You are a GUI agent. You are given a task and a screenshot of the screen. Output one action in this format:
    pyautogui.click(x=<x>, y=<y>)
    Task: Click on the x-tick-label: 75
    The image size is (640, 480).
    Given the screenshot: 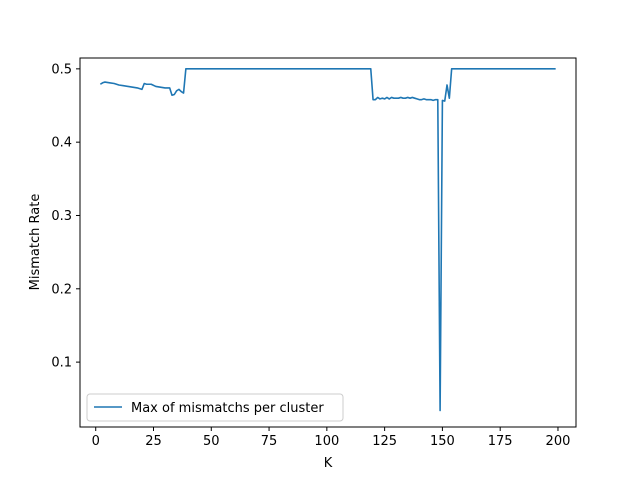 What is the action you would take?
    pyautogui.click(x=269, y=441)
    